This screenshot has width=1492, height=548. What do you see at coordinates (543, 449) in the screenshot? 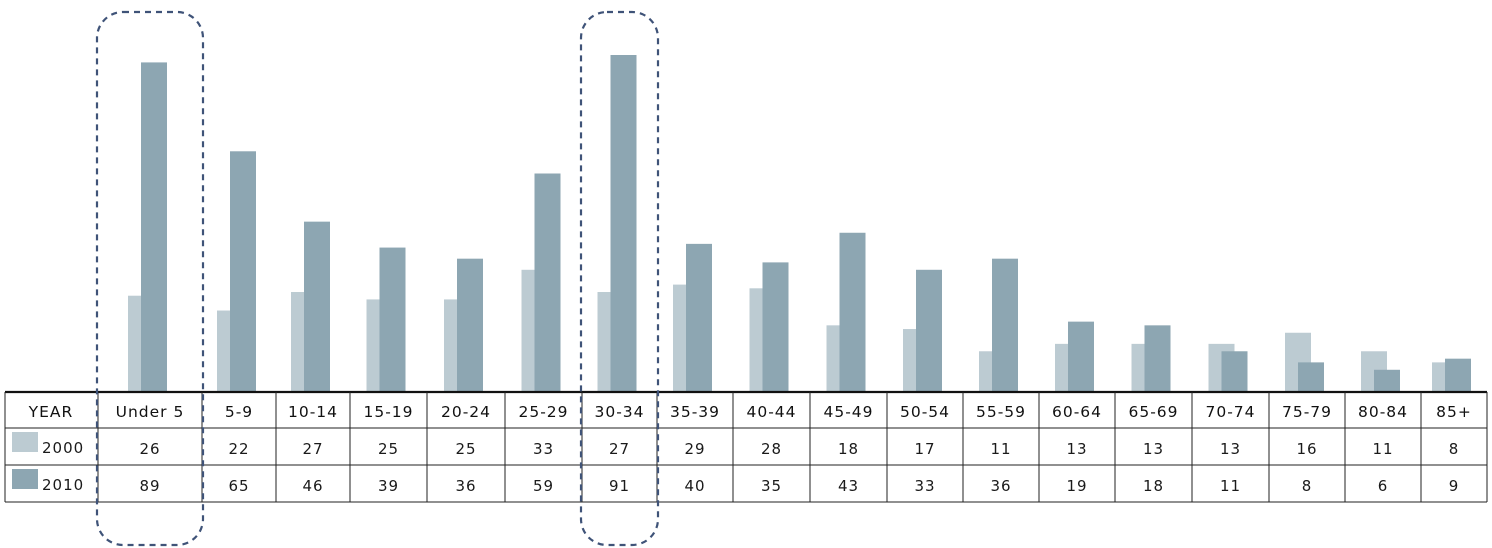
I see `value-2000-5: 33` at bounding box center [543, 449].